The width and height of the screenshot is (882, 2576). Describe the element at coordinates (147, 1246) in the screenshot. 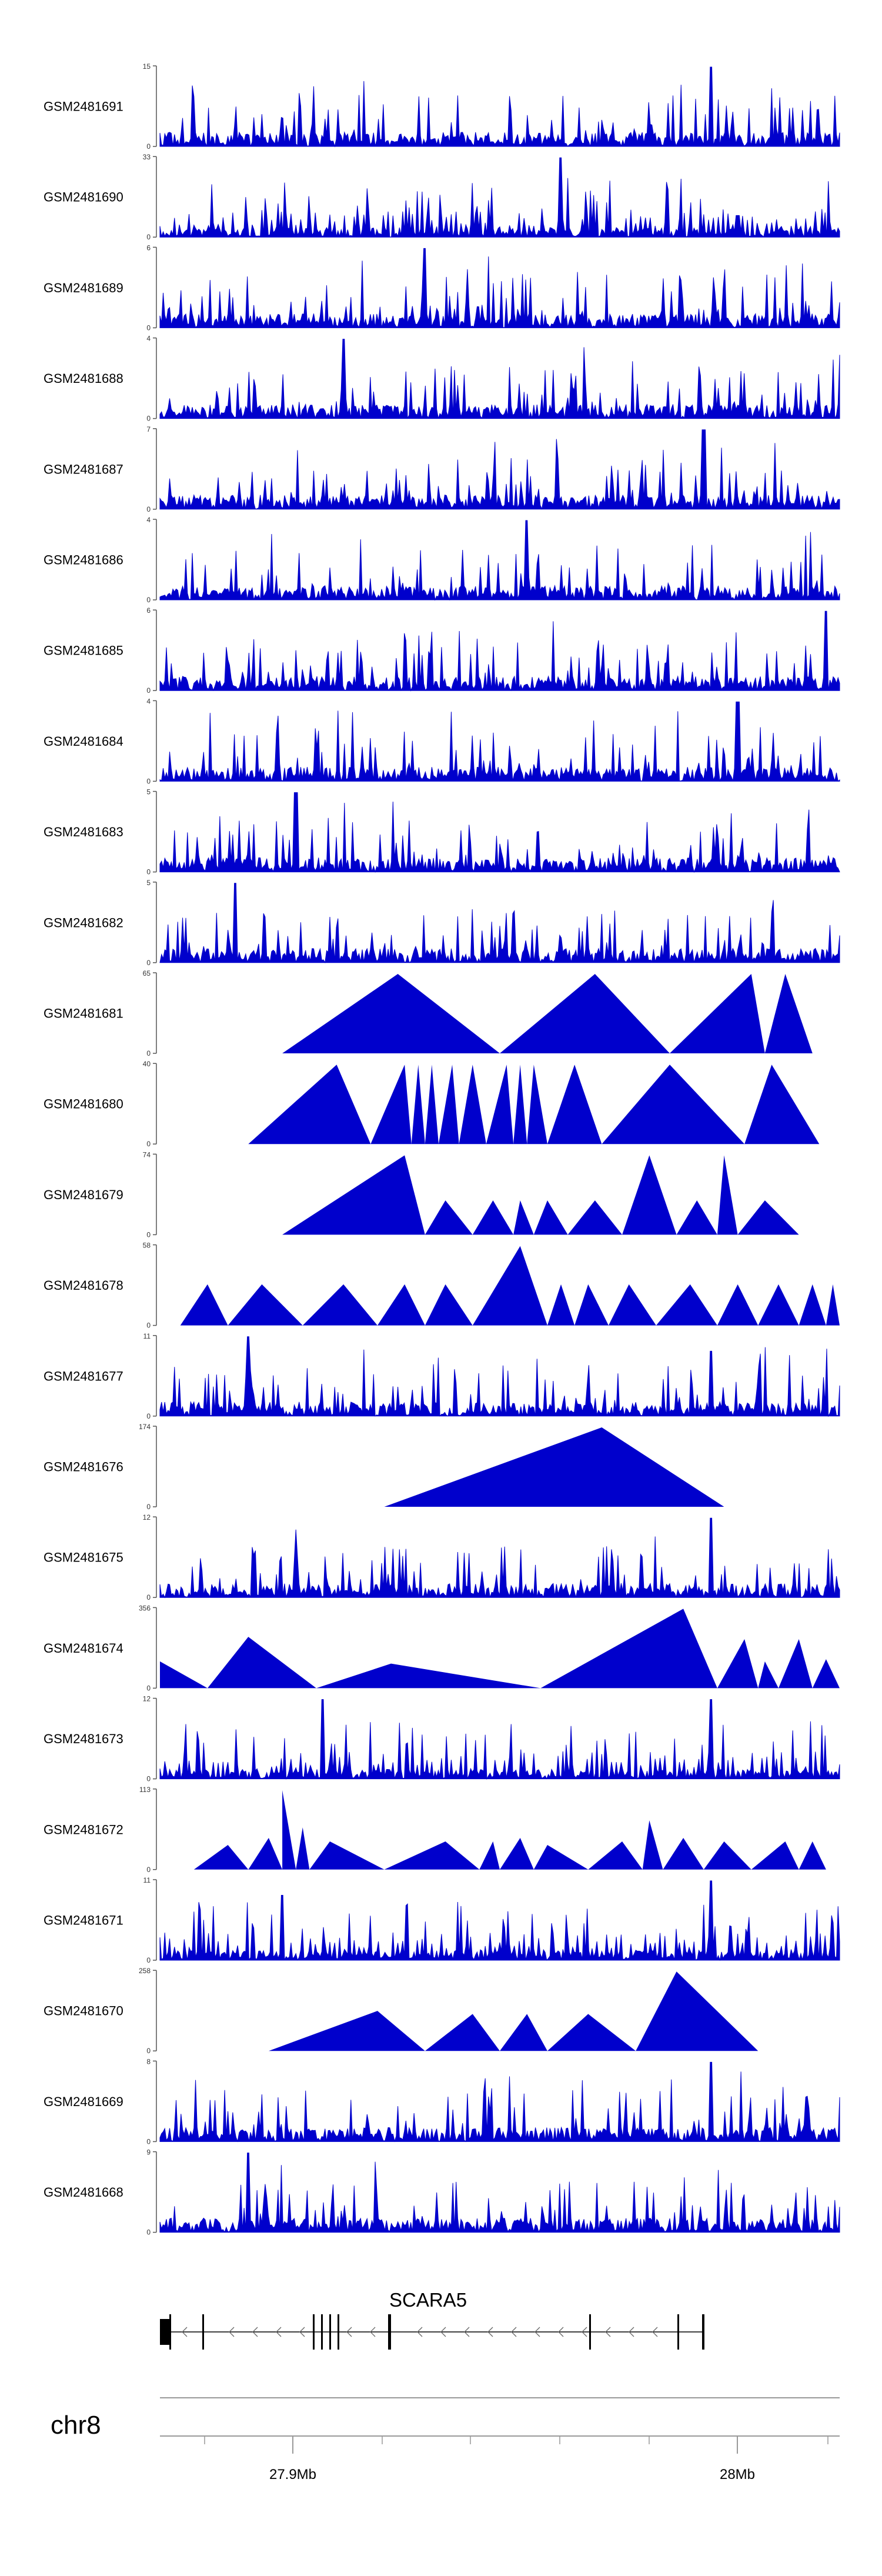

I see `y-max-label: 58` at that location.